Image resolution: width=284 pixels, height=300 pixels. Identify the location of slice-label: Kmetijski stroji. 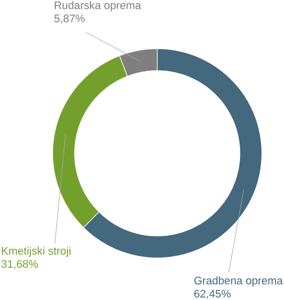
(36, 251).